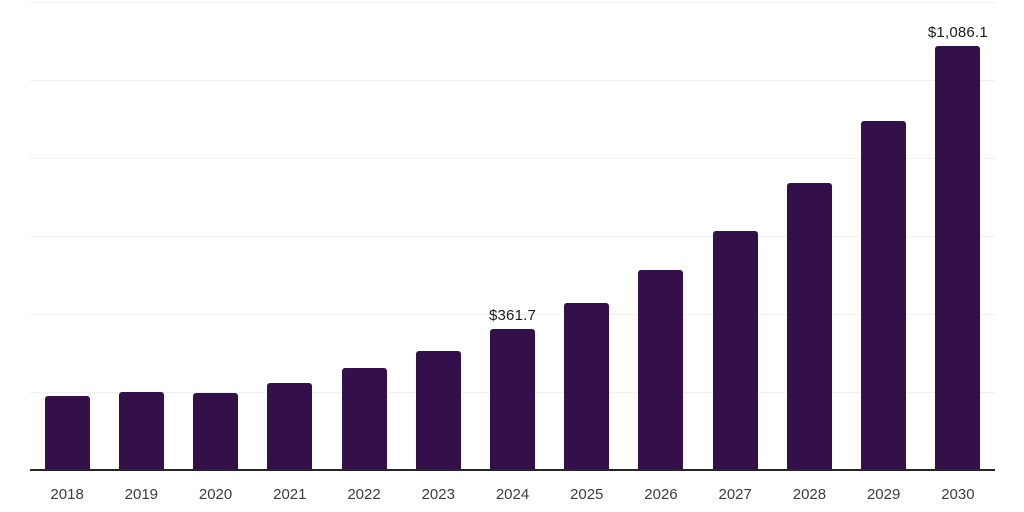 The width and height of the screenshot is (1024, 512). Describe the element at coordinates (958, 494) in the screenshot. I see `x-tick-2030: 2030` at that location.